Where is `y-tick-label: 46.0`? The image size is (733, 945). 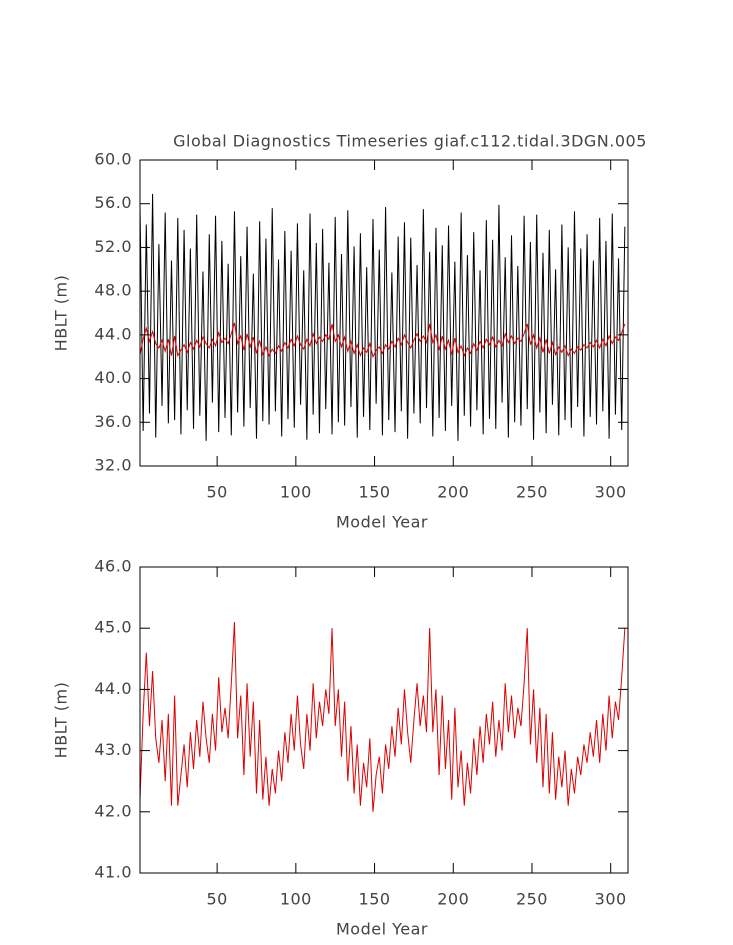
y-tick-label: 46.0 is located at coordinates (113, 566).